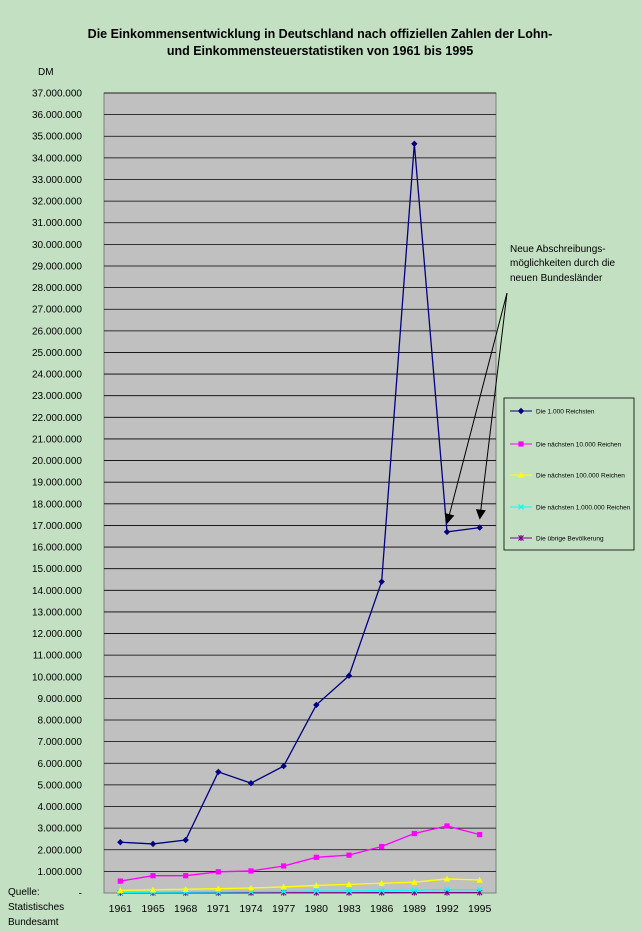 This screenshot has width=641, height=932. I want to click on annotation-line-2: möglichkeiten durch die, so click(562, 263).